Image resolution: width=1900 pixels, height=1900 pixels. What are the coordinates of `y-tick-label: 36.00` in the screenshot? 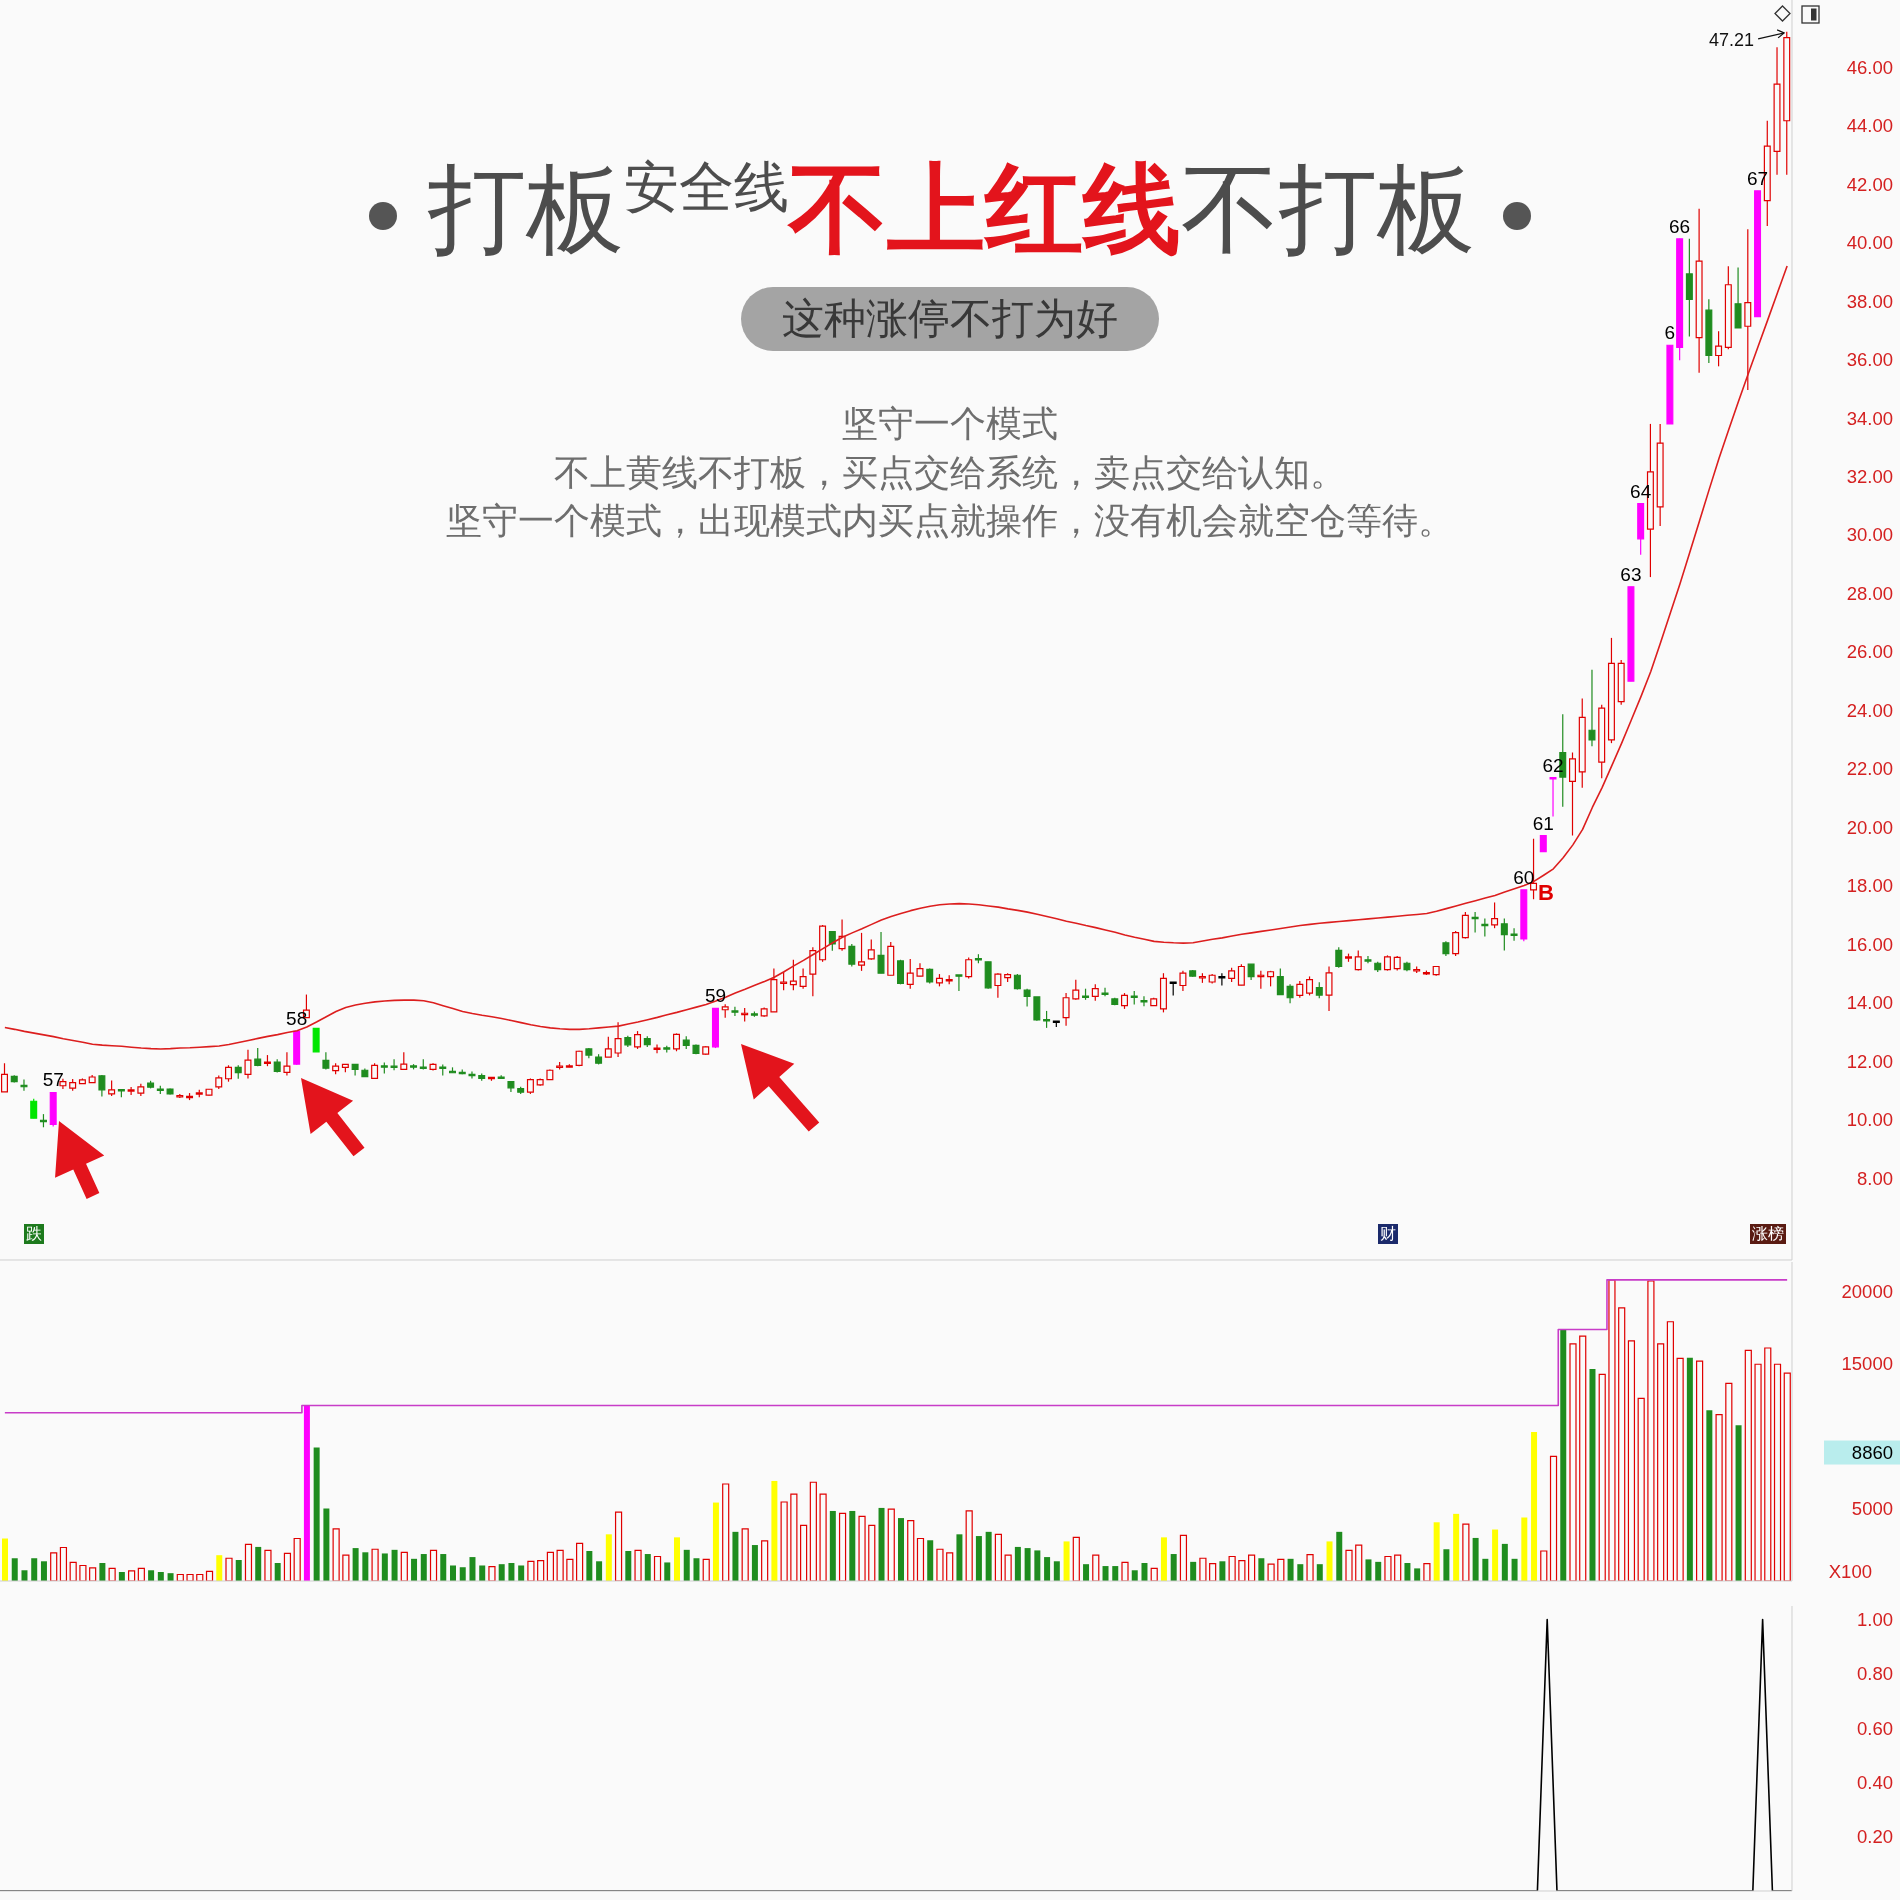 It's located at (1869, 360).